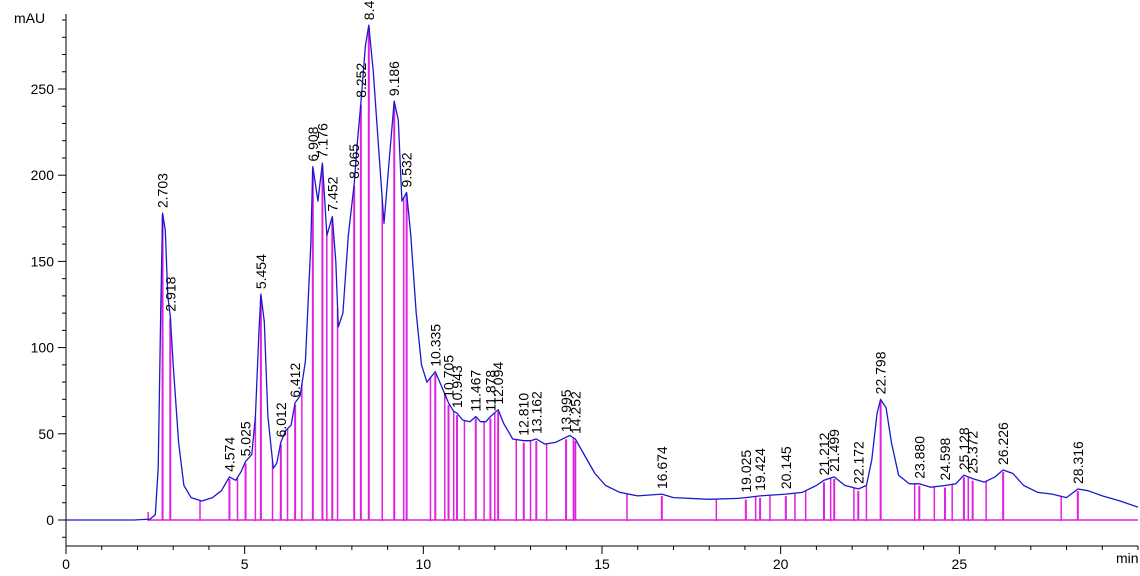 Image resolution: width=1140 pixels, height=576 pixels. I want to click on peak-label: 28.316, so click(1078, 462).